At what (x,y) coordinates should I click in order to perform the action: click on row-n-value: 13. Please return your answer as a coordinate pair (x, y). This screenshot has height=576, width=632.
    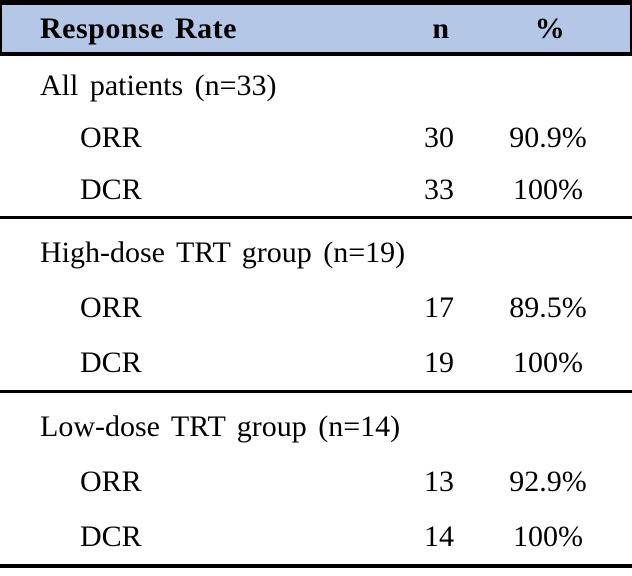
    Looking at the image, I should click on (439, 481).